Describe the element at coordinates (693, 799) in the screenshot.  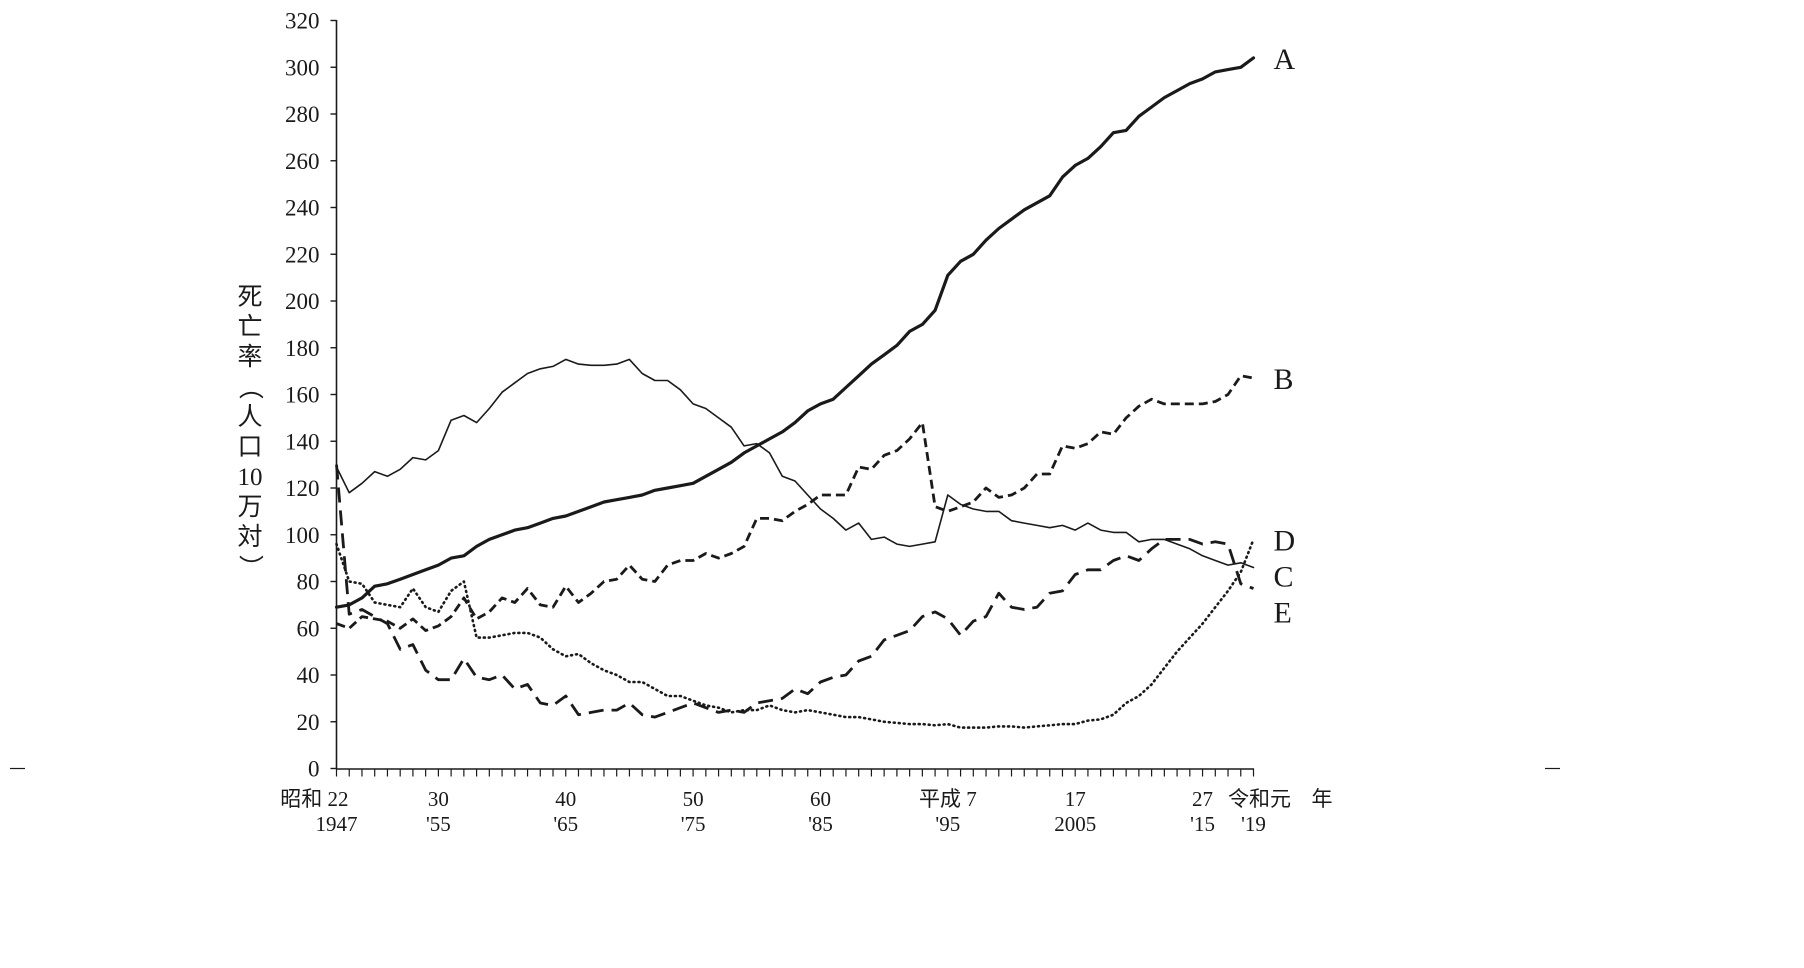
I see `x-tick-label-era: 50` at that location.